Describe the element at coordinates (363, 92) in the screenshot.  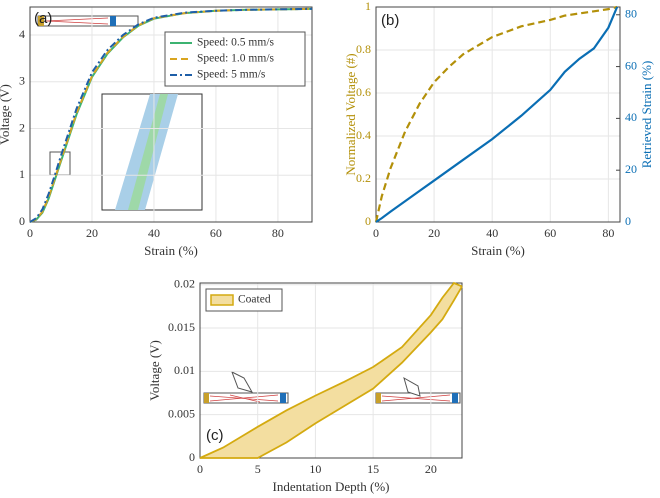
I see `y-tick-label: 0.6` at that location.